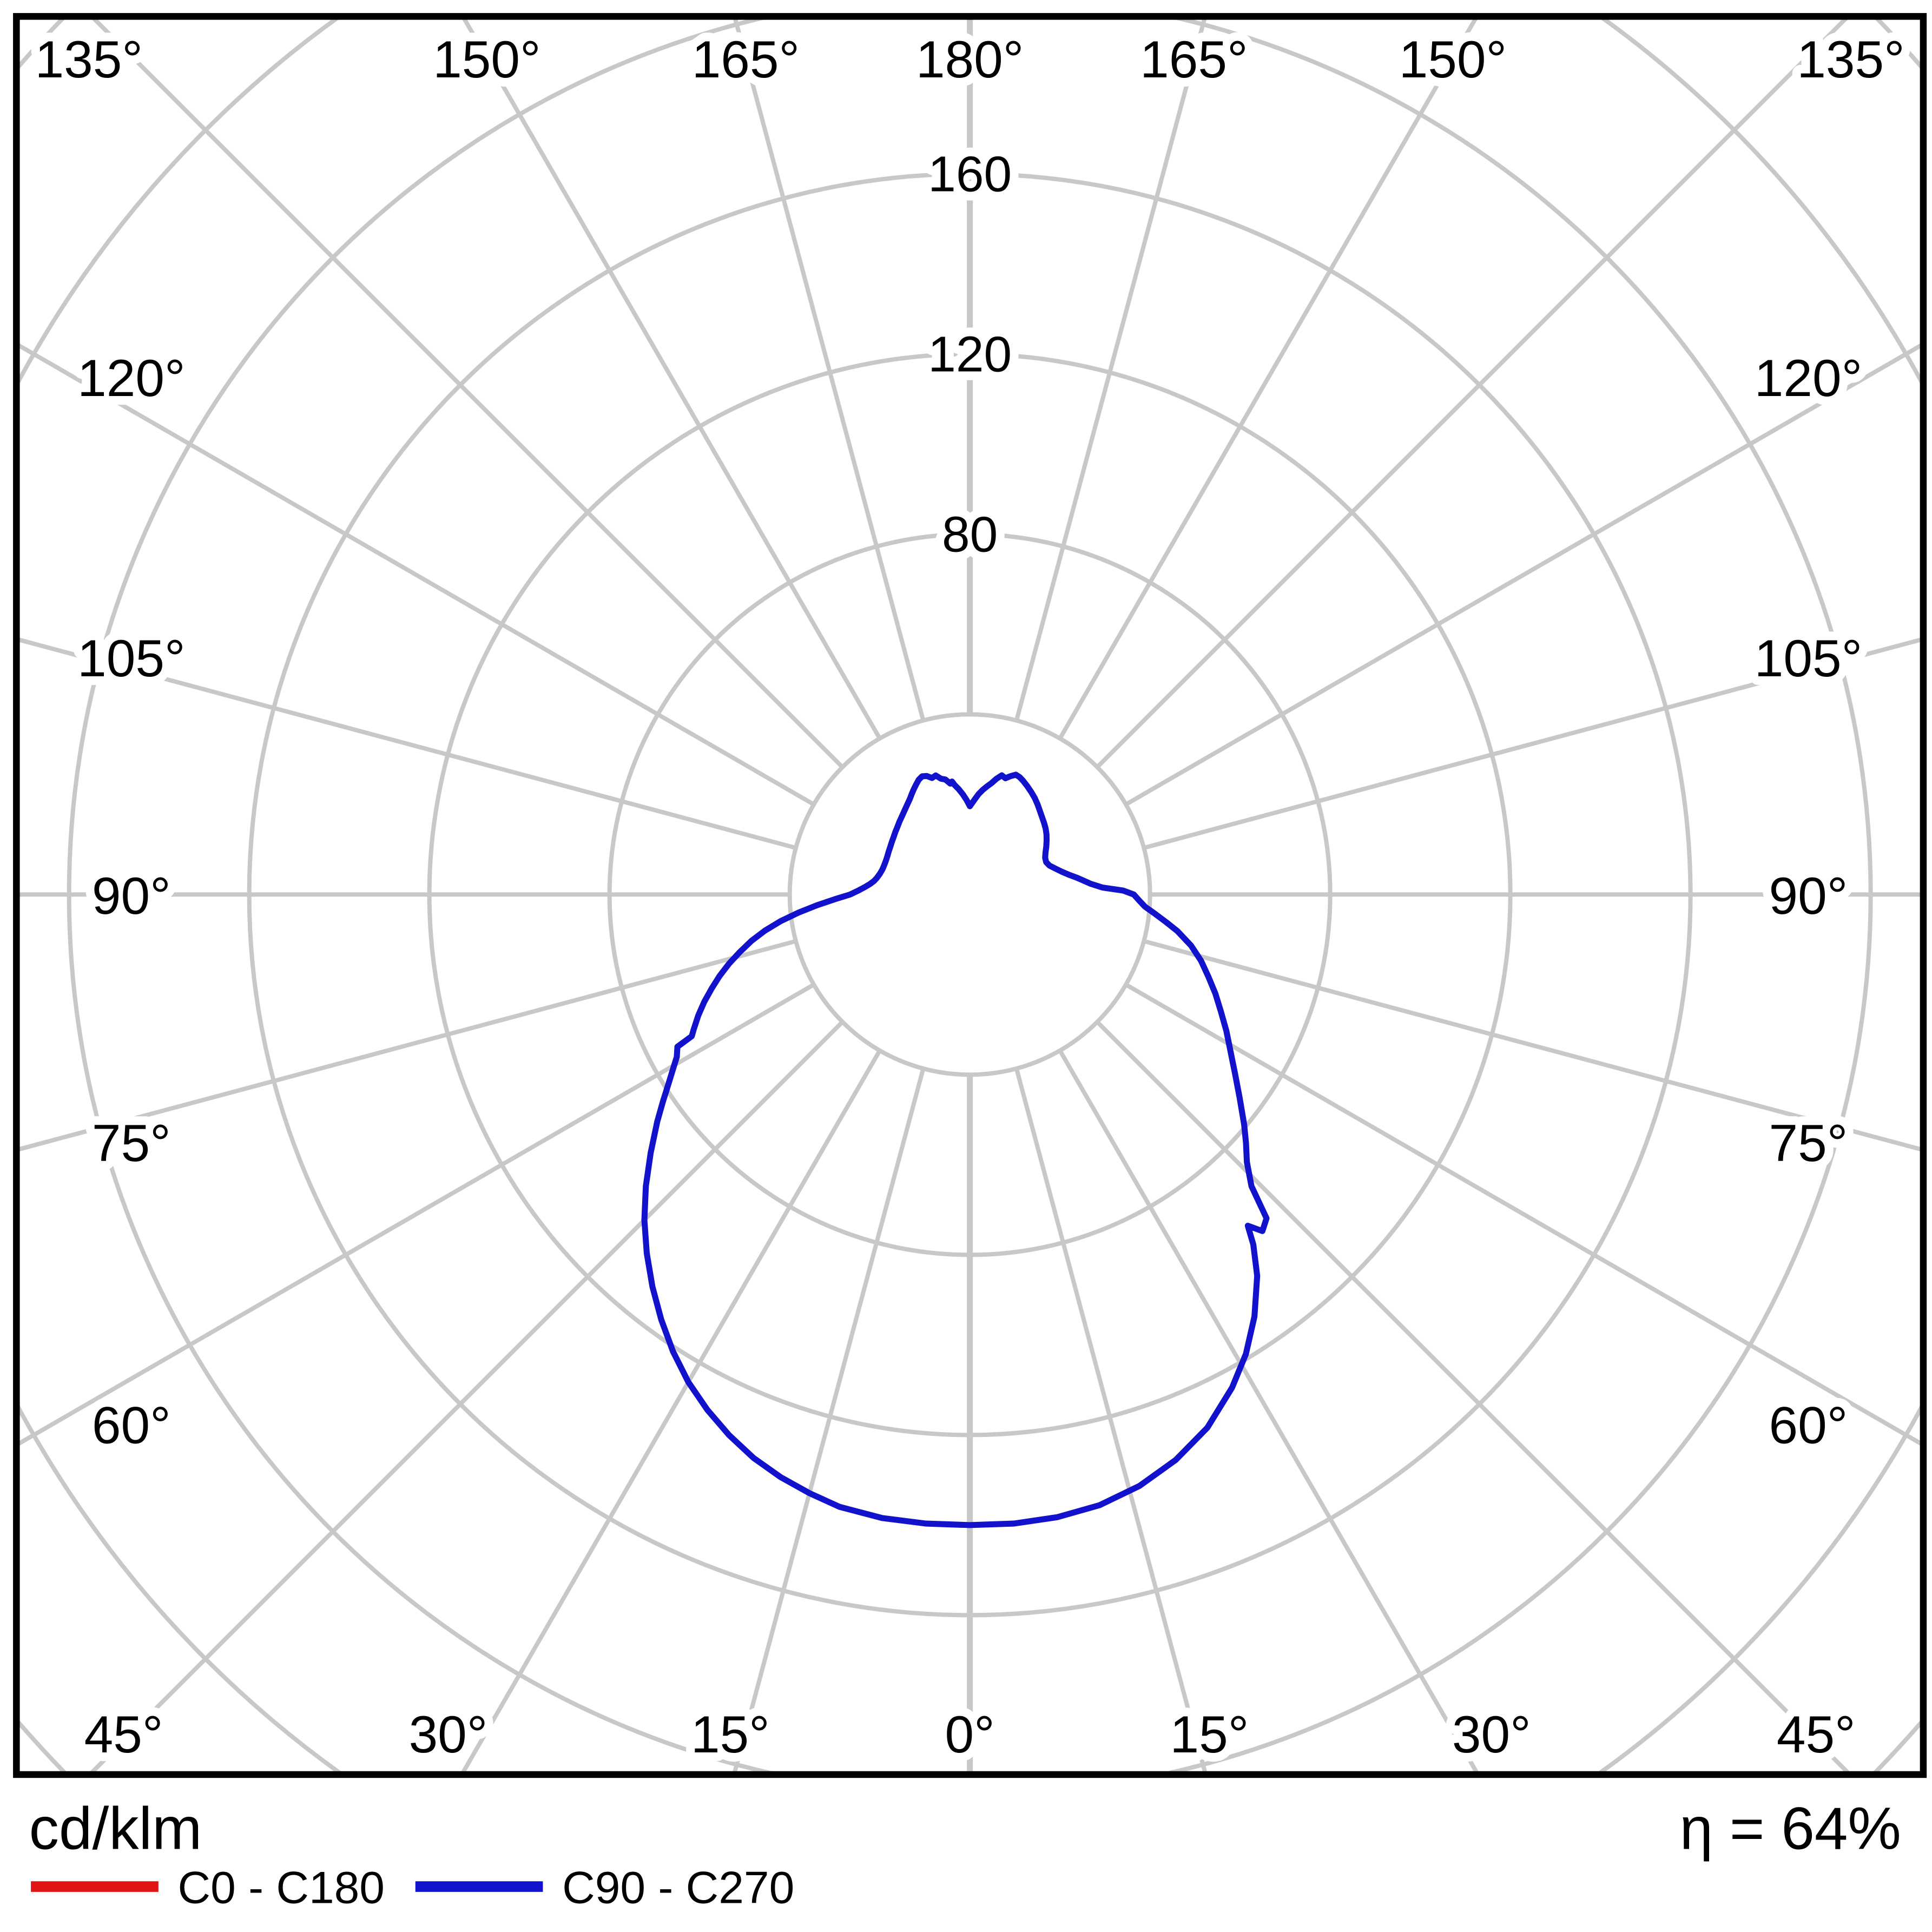 The width and height of the screenshot is (1932, 1932). I want to click on angle-label-right: 60°, so click(1808, 1426).